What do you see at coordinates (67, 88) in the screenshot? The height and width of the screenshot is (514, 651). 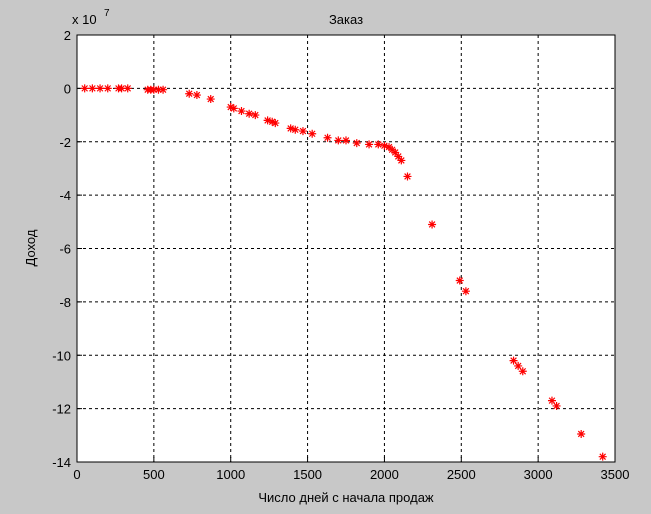 I see `y-tick-label: 0` at bounding box center [67, 88].